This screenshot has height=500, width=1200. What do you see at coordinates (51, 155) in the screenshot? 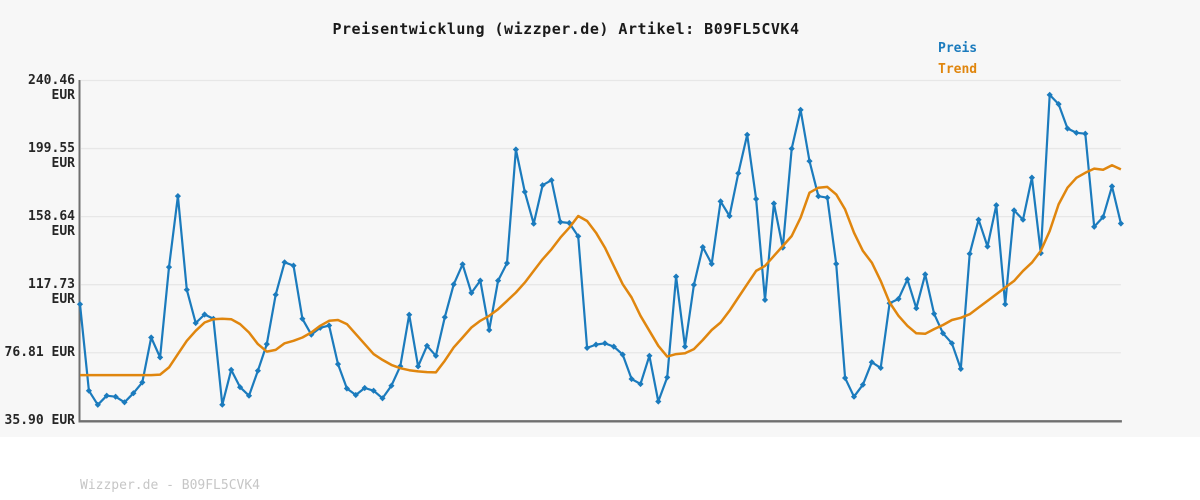
I see `y-tick-label: 199.55 EUR` at bounding box center [51, 155].